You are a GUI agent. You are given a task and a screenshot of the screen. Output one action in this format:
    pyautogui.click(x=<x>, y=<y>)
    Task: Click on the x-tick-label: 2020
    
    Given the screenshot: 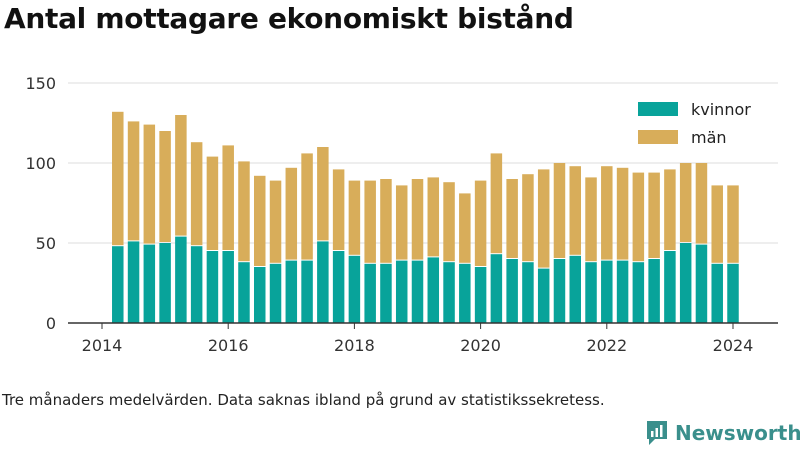 What is the action you would take?
    pyautogui.click(x=480, y=345)
    